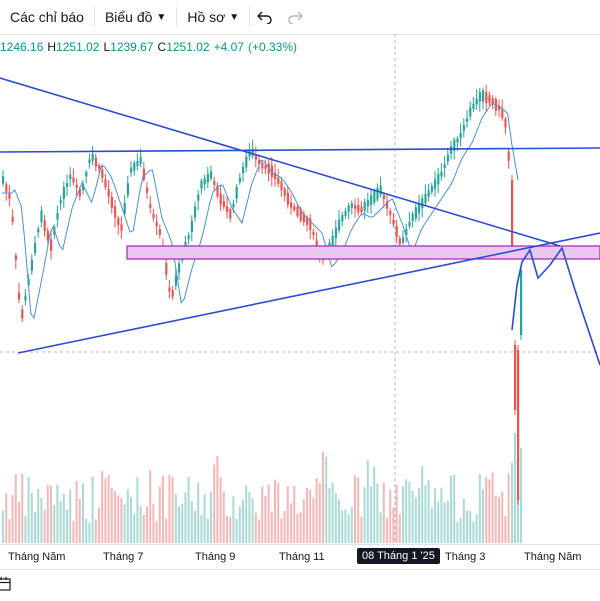 The image size is (600, 601). What do you see at coordinates (47, 17) in the screenshot?
I see `indicators-button: Các chỉ báo` at bounding box center [47, 17].